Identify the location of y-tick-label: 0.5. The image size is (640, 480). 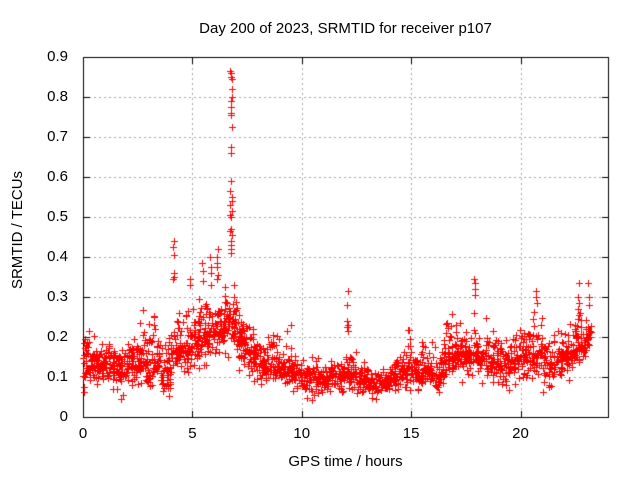
(57, 216).